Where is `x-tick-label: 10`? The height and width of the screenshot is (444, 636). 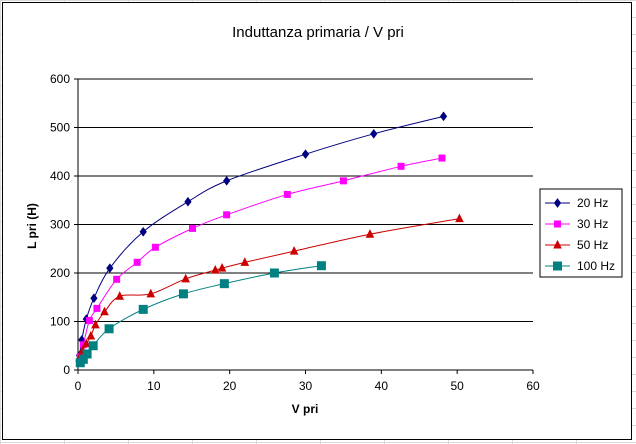
x-tick-label: 10 is located at coordinates (154, 386).